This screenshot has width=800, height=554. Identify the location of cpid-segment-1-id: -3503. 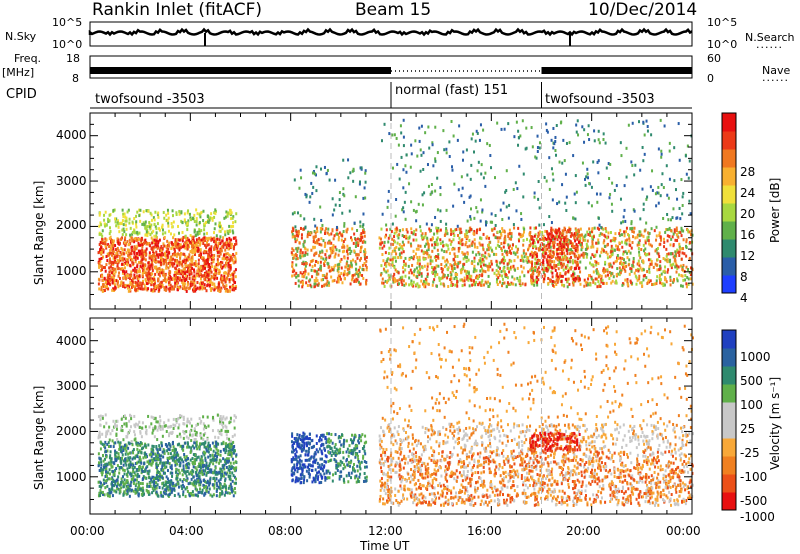
(185, 99).